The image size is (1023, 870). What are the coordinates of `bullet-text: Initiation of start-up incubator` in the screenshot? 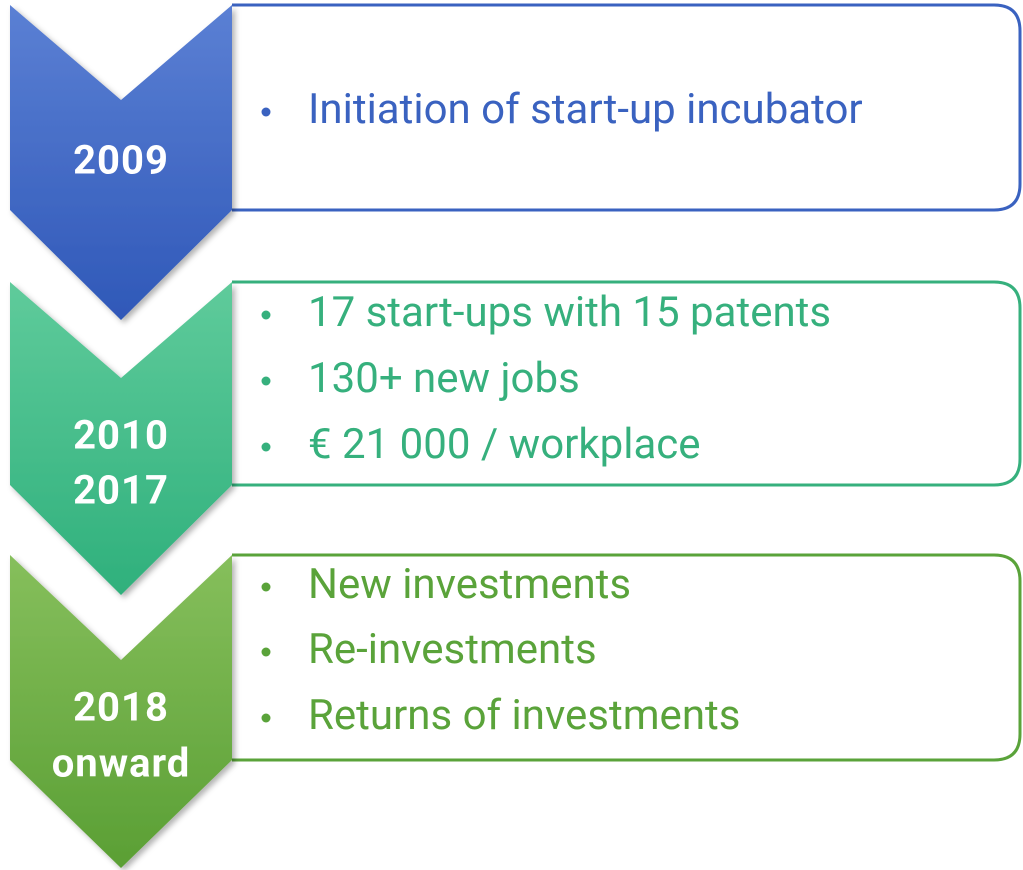 It's located at (585, 109).